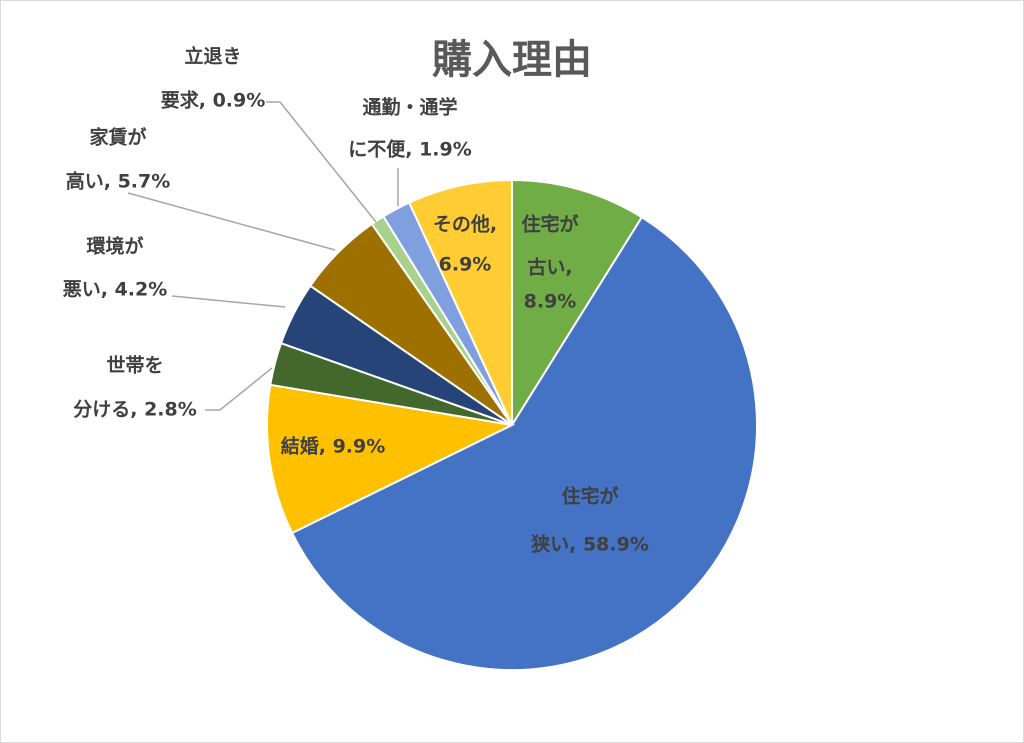 Image resolution: width=1024 pixels, height=743 pixels. What do you see at coordinates (118, 181) in the screenshot?
I see `data-label: 高い, 5.7%` at bounding box center [118, 181].